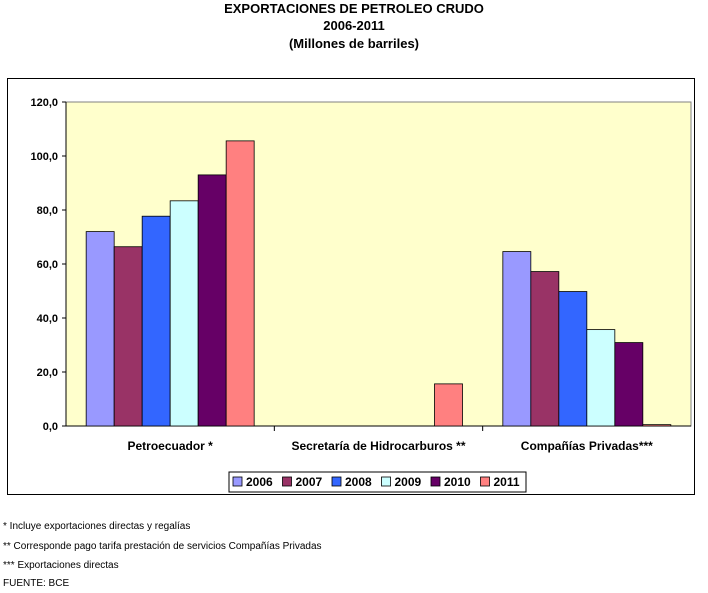 This screenshot has height=593, width=708. I want to click on x-category-label: Petroecuador *, so click(170, 446).